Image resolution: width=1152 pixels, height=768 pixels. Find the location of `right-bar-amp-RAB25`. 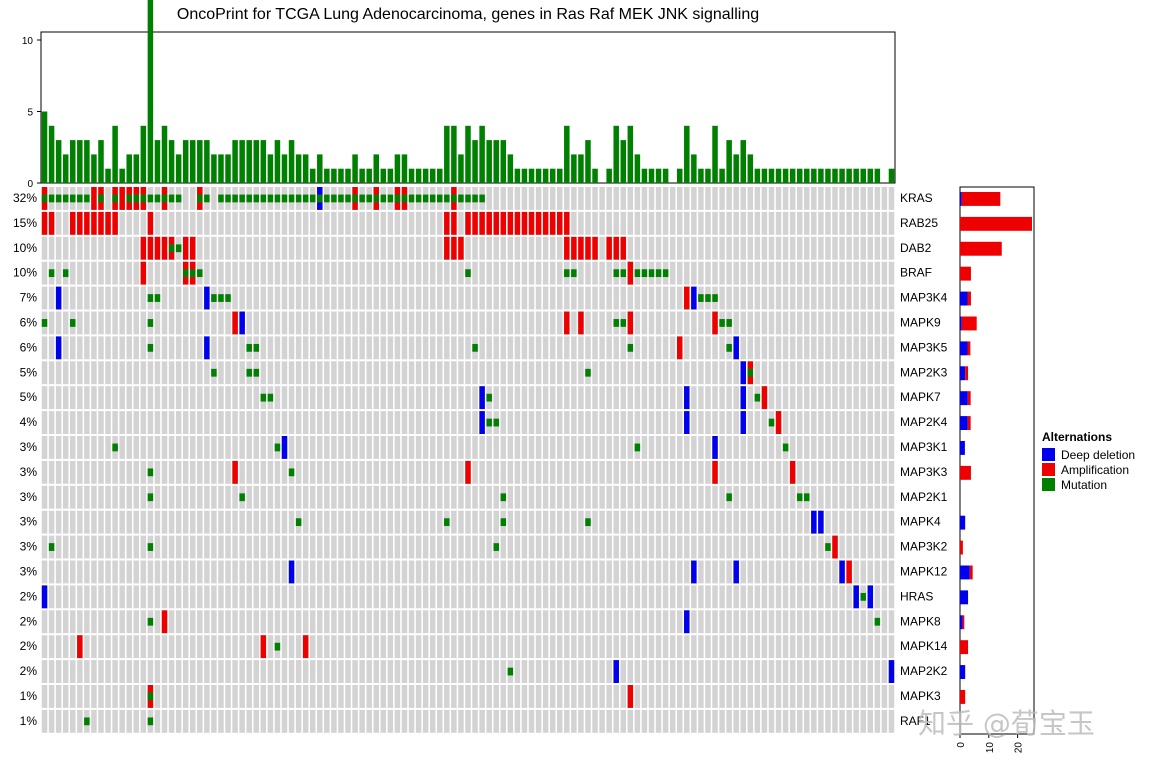

right-bar-amp-RAB25 is located at coordinates (996, 223).